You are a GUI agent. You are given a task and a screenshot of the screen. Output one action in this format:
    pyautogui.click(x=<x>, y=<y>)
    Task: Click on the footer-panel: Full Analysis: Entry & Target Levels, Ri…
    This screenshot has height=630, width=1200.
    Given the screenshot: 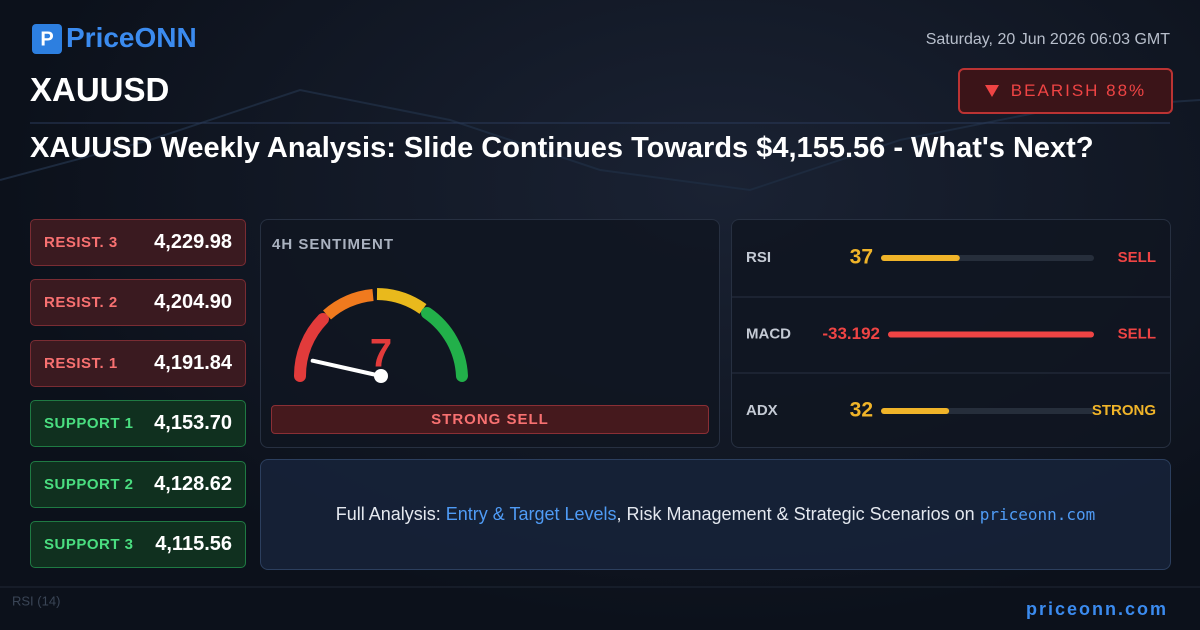 What is the action you would take?
    pyautogui.click(x=715, y=514)
    